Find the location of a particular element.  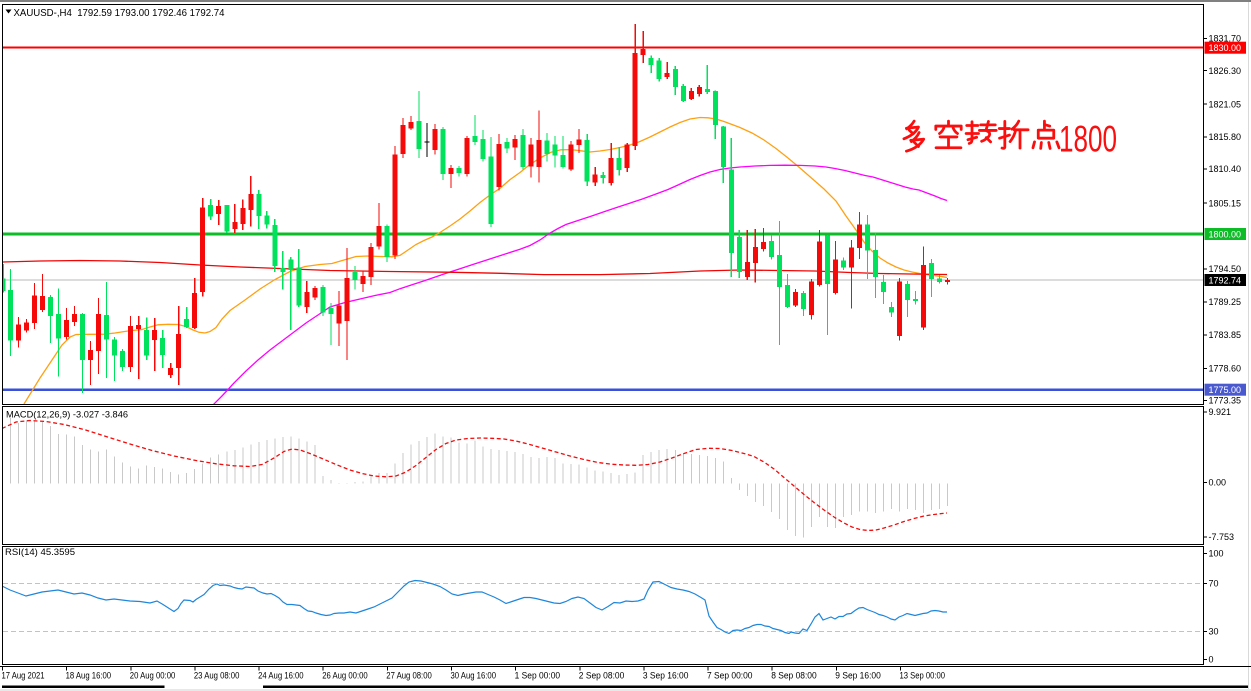

svg-text: 1783.85 is located at coordinates (1225, 335).